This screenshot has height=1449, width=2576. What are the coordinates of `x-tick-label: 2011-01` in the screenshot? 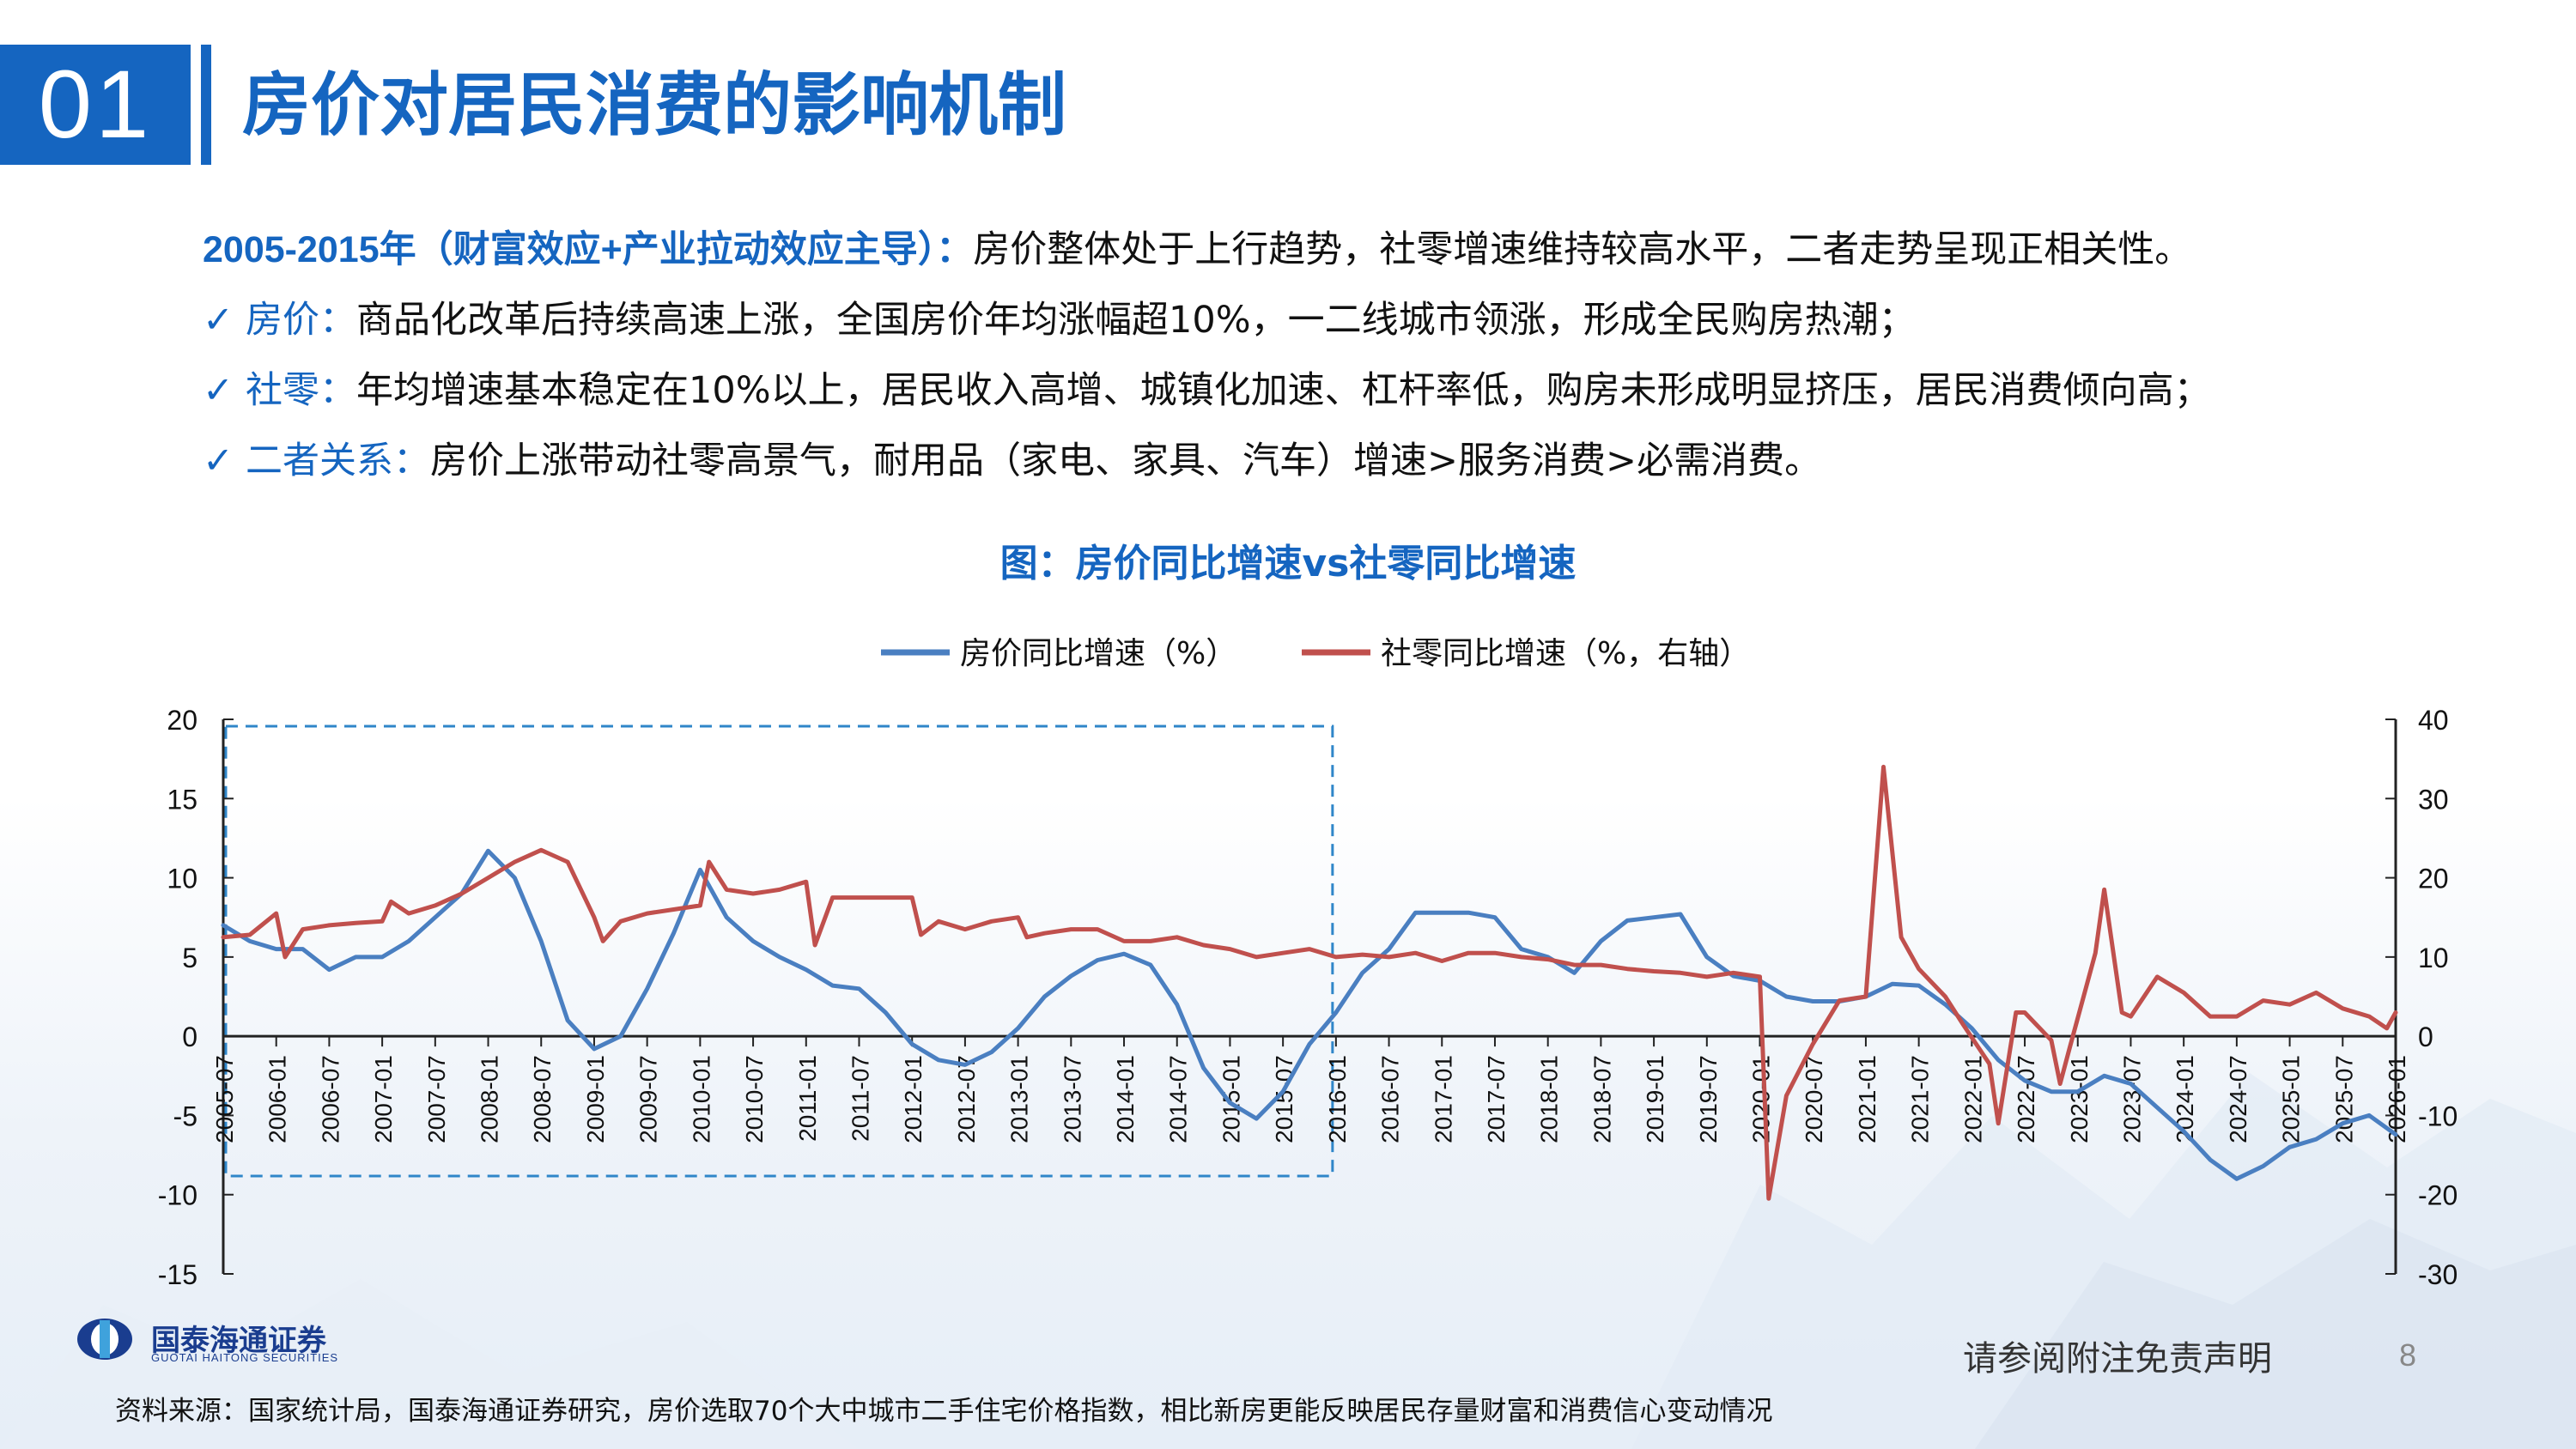 It's located at (808, 1098).